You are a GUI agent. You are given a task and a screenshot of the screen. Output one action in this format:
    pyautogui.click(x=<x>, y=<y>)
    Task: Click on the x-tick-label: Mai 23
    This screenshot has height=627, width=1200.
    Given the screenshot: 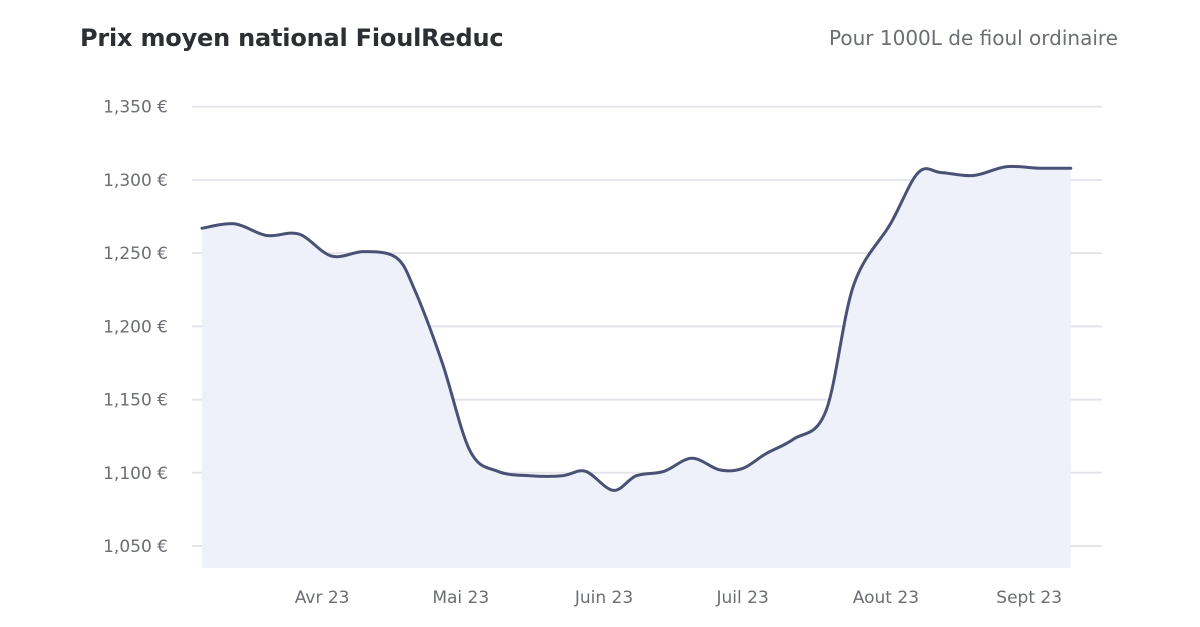 What is the action you would take?
    pyautogui.click(x=460, y=598)
    